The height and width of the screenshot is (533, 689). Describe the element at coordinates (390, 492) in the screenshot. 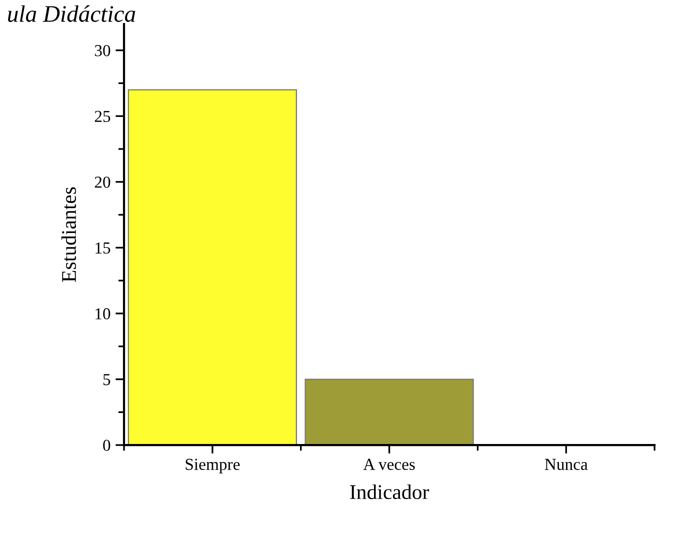

I see `x-axis-title: Indicador` at that location.